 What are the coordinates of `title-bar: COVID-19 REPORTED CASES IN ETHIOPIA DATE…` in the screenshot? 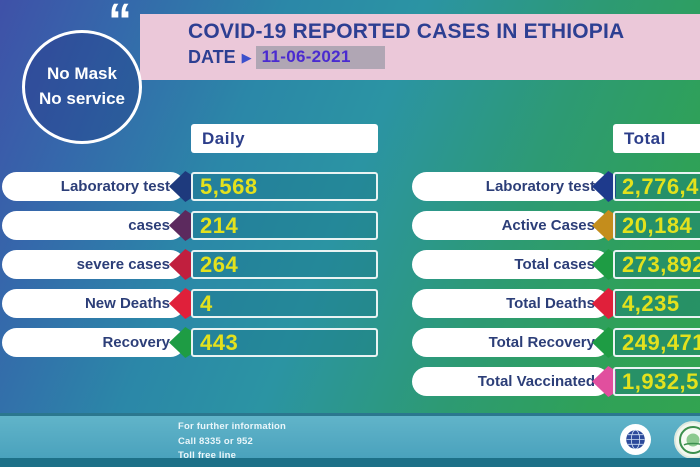 It's located at (420, 47).